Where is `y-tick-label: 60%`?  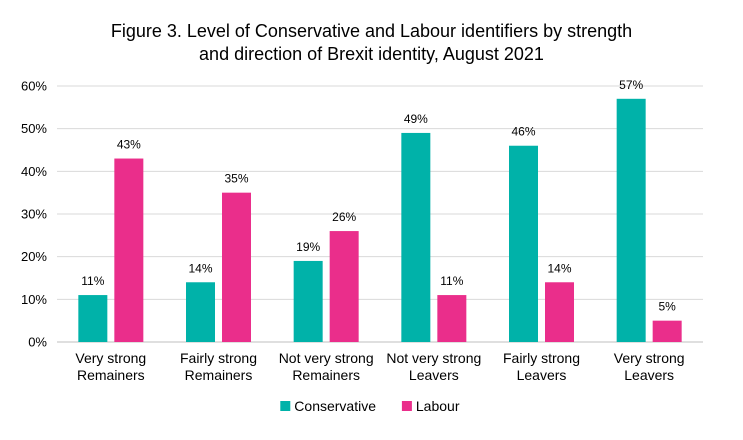
y-tick-label: 60% is located at coordinates (34, 86).